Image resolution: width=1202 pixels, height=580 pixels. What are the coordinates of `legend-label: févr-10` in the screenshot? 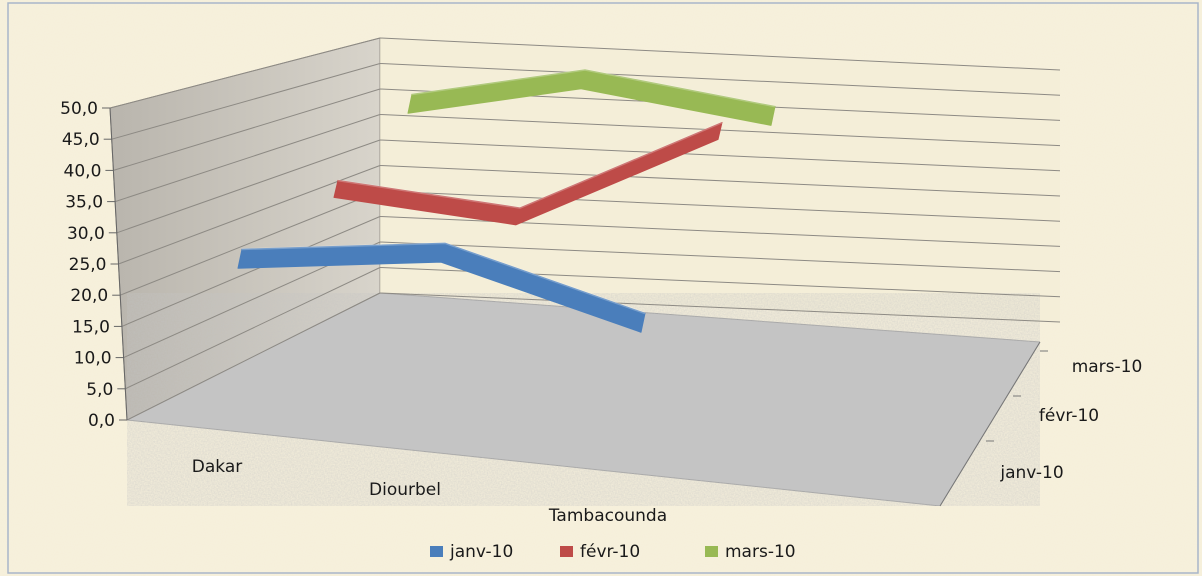 It's located at (610, 552).